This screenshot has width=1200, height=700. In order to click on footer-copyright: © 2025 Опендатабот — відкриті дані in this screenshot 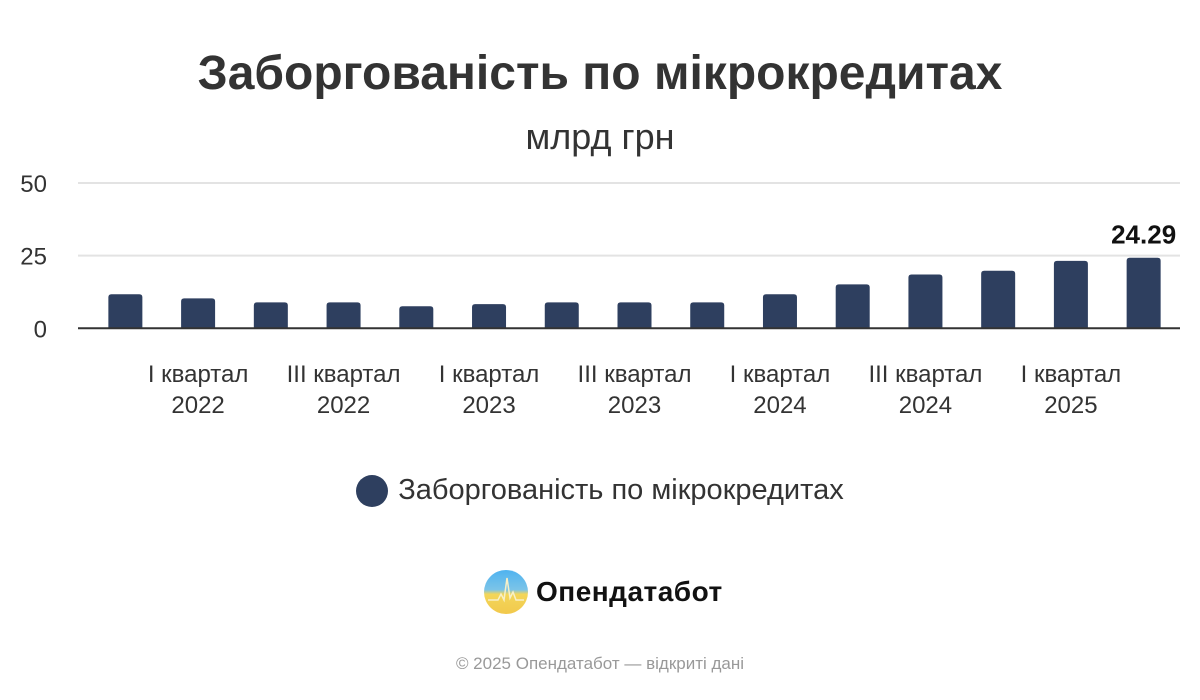, I will do `click(600, 663)`.